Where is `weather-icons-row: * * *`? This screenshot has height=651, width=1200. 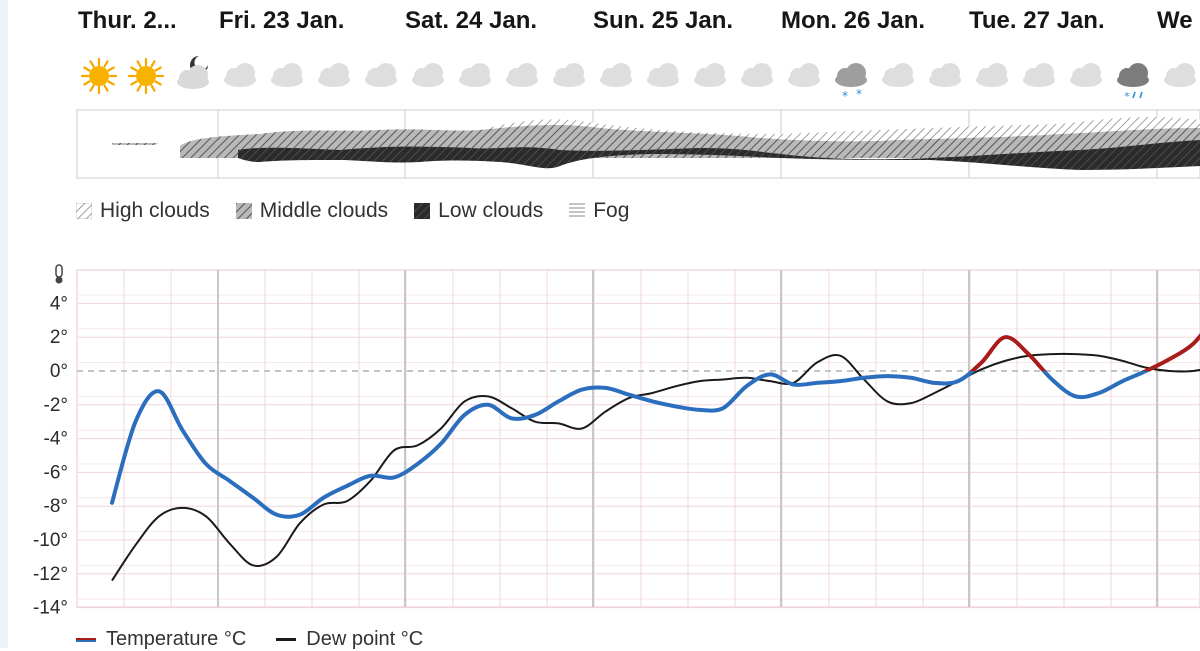
weather-icons-row: * * * is located at coordinates (638, 79).